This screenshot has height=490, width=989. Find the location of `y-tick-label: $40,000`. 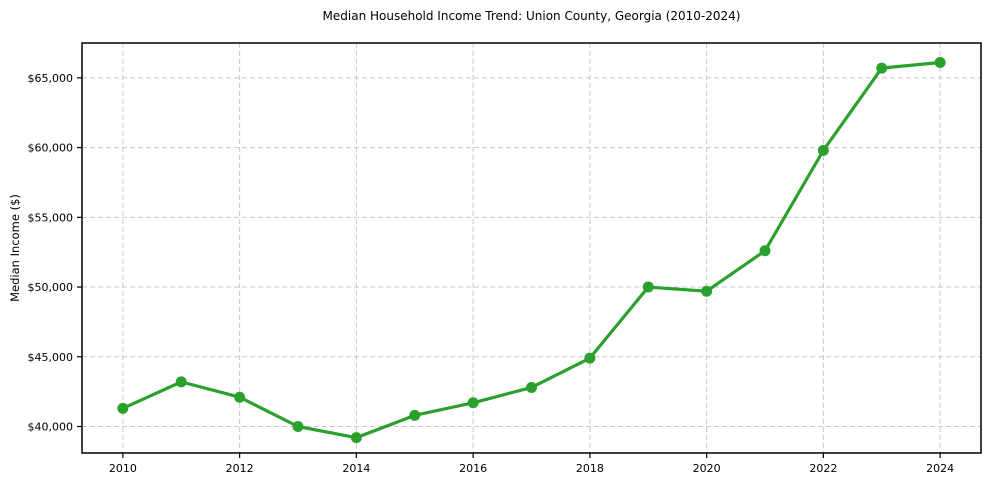

y-tick-label: $40,000 is located at coordinates (51, 427).